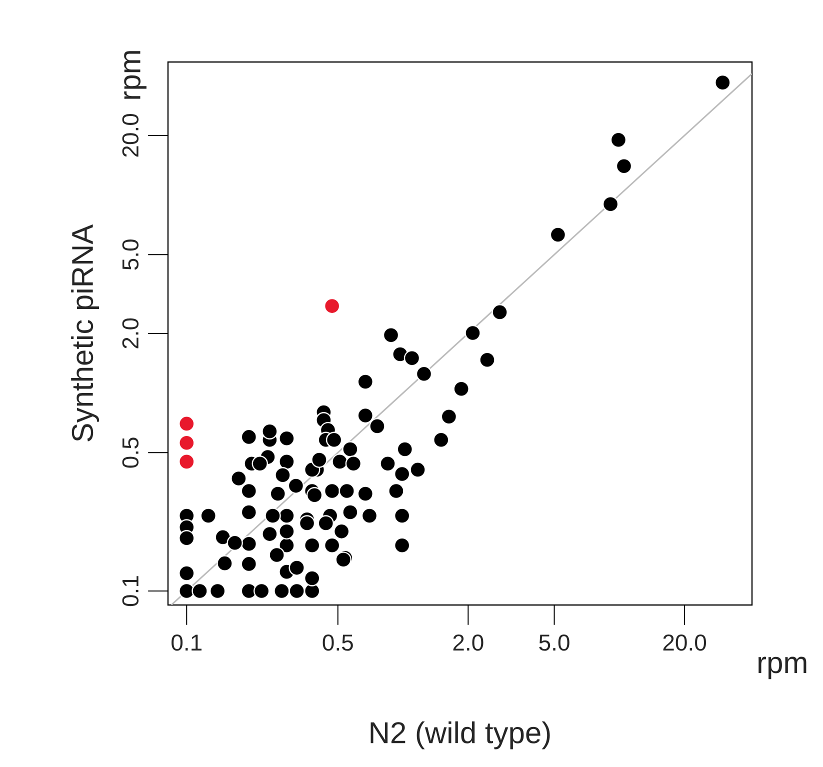 The width and height of the screenshot is (823, 767). What do you see at coordinates (187, 642) in the screenshot?
I see `x-tick-label: 0.1` at bounding box center [187, 642].